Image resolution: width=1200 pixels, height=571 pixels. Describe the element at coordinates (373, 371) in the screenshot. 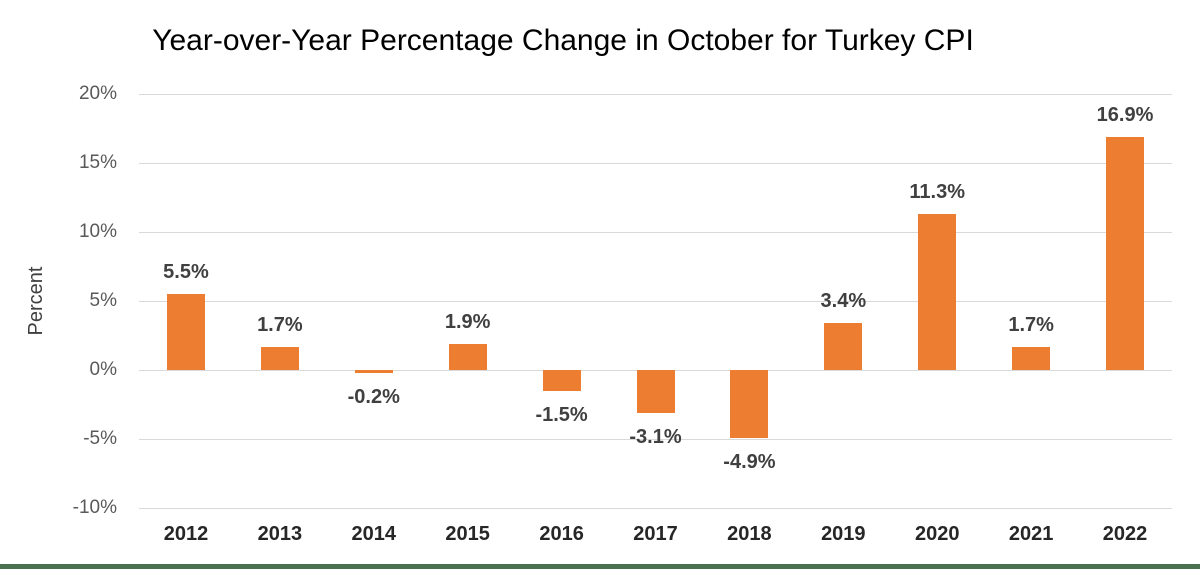

I see `bar-2014` at that location.